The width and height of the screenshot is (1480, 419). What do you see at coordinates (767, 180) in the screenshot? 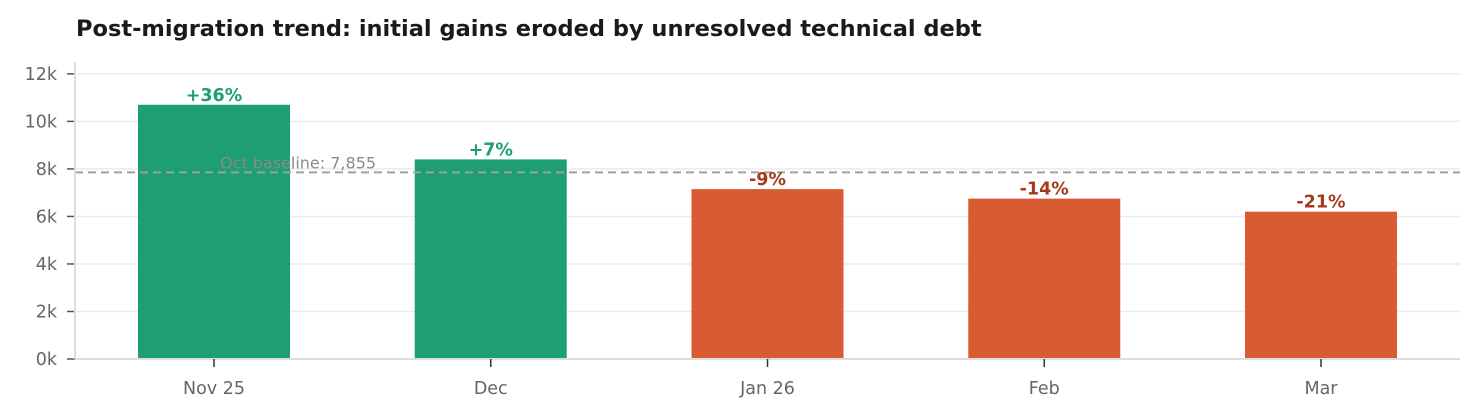
I see `bar-data-label: -9%` at bounding box center [767, 180].